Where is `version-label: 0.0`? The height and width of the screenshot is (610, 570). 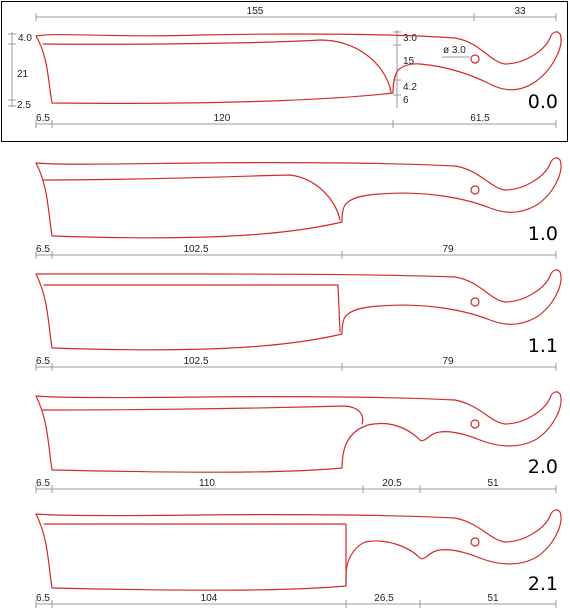
version-label: 0.0 is located at coordinates (543, 102).